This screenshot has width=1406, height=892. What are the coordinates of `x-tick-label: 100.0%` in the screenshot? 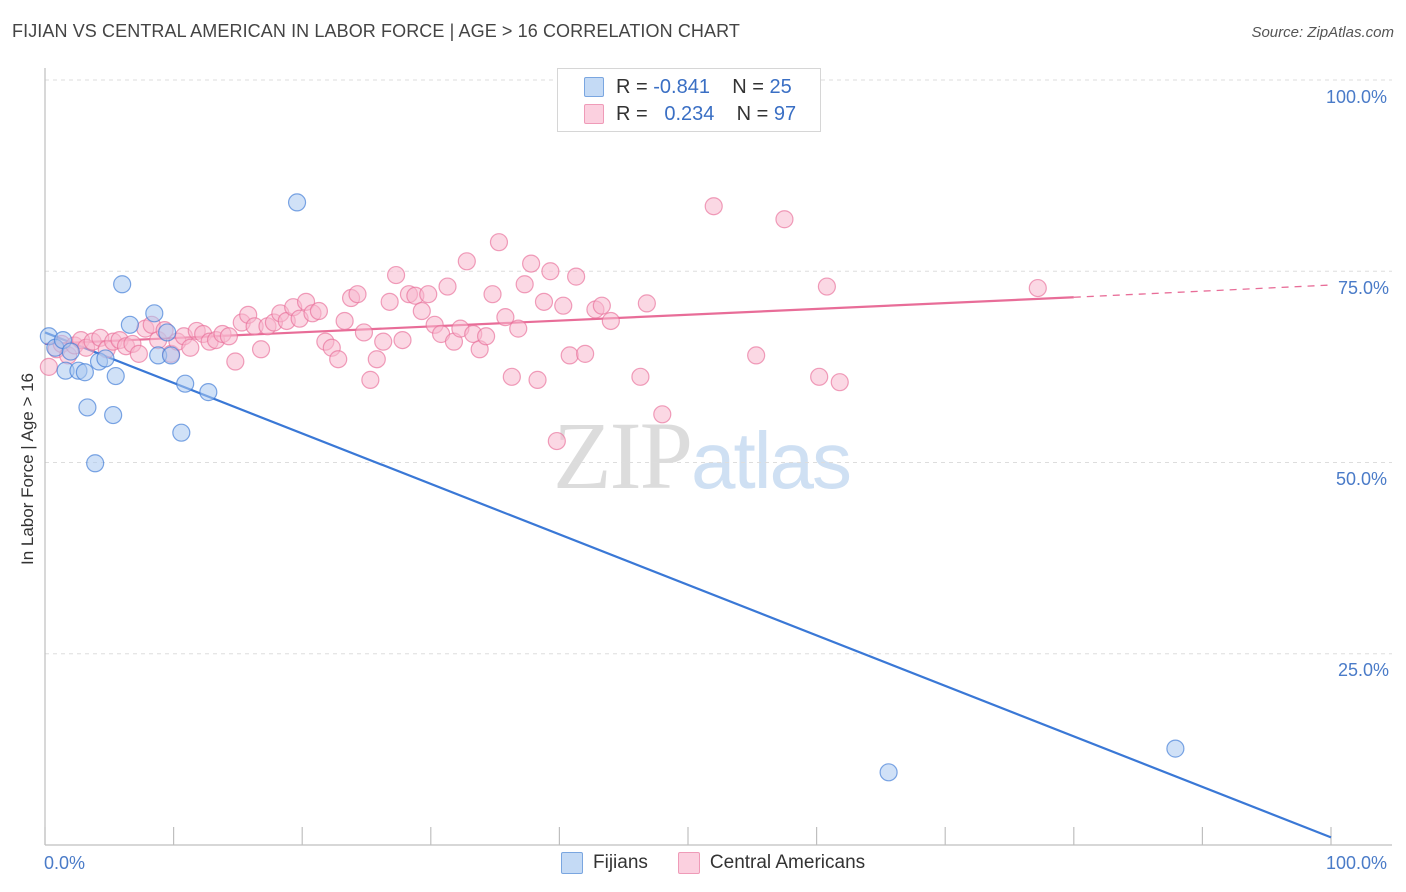 It's located at (1357, 863).